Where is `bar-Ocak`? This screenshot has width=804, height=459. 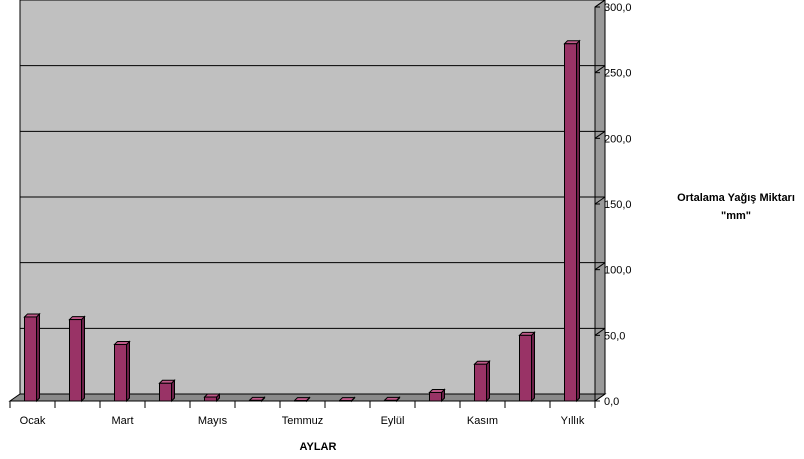 bar-Ocak is located at coordinates (32, 357).